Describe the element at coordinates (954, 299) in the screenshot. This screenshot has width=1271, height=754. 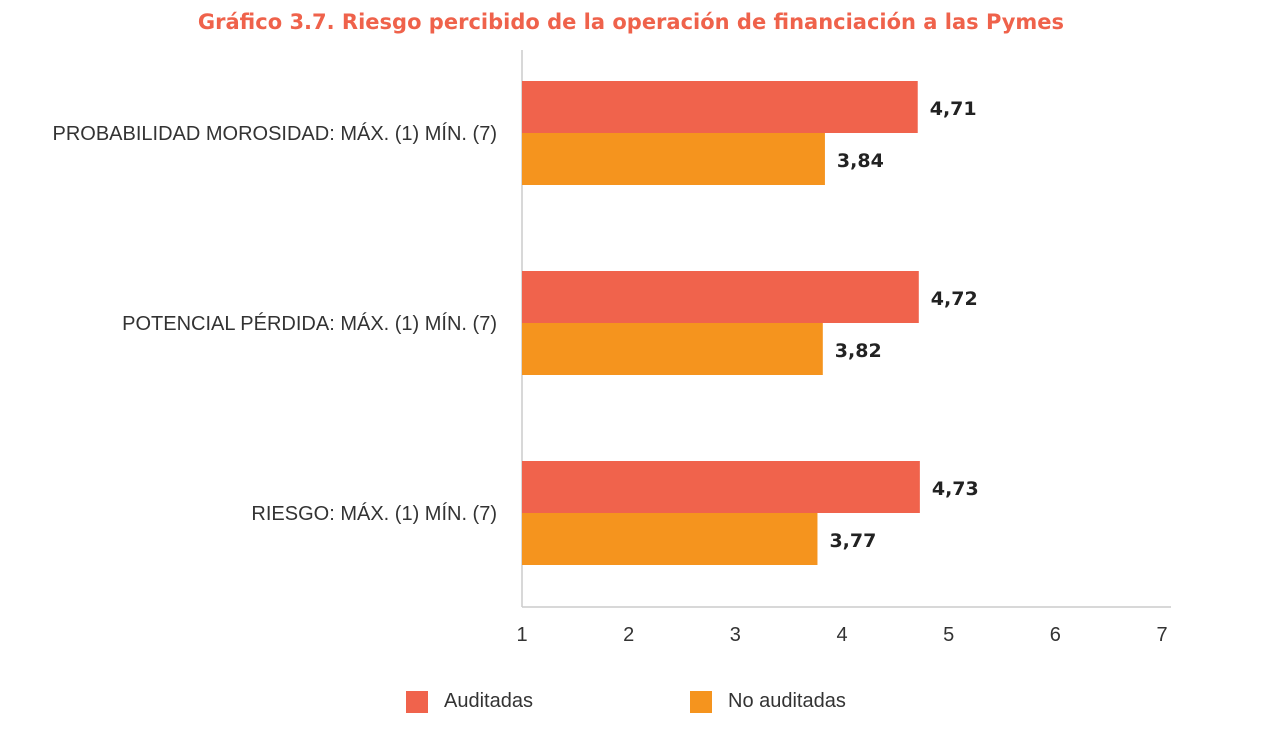
I see `data-label: 4,72` at that location.